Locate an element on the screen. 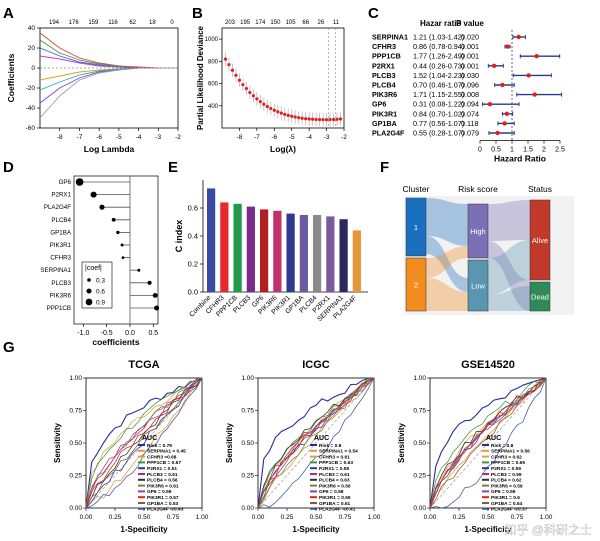 The width and height of the screenshot is (600, 541). e-y-tick-label: 0.2 is located at coordinates (193, 264).